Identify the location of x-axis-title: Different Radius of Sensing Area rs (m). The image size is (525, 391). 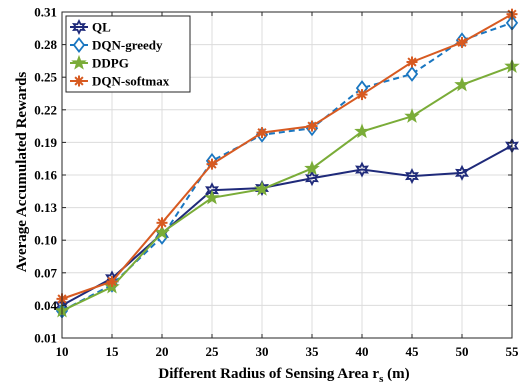
(283, 375).